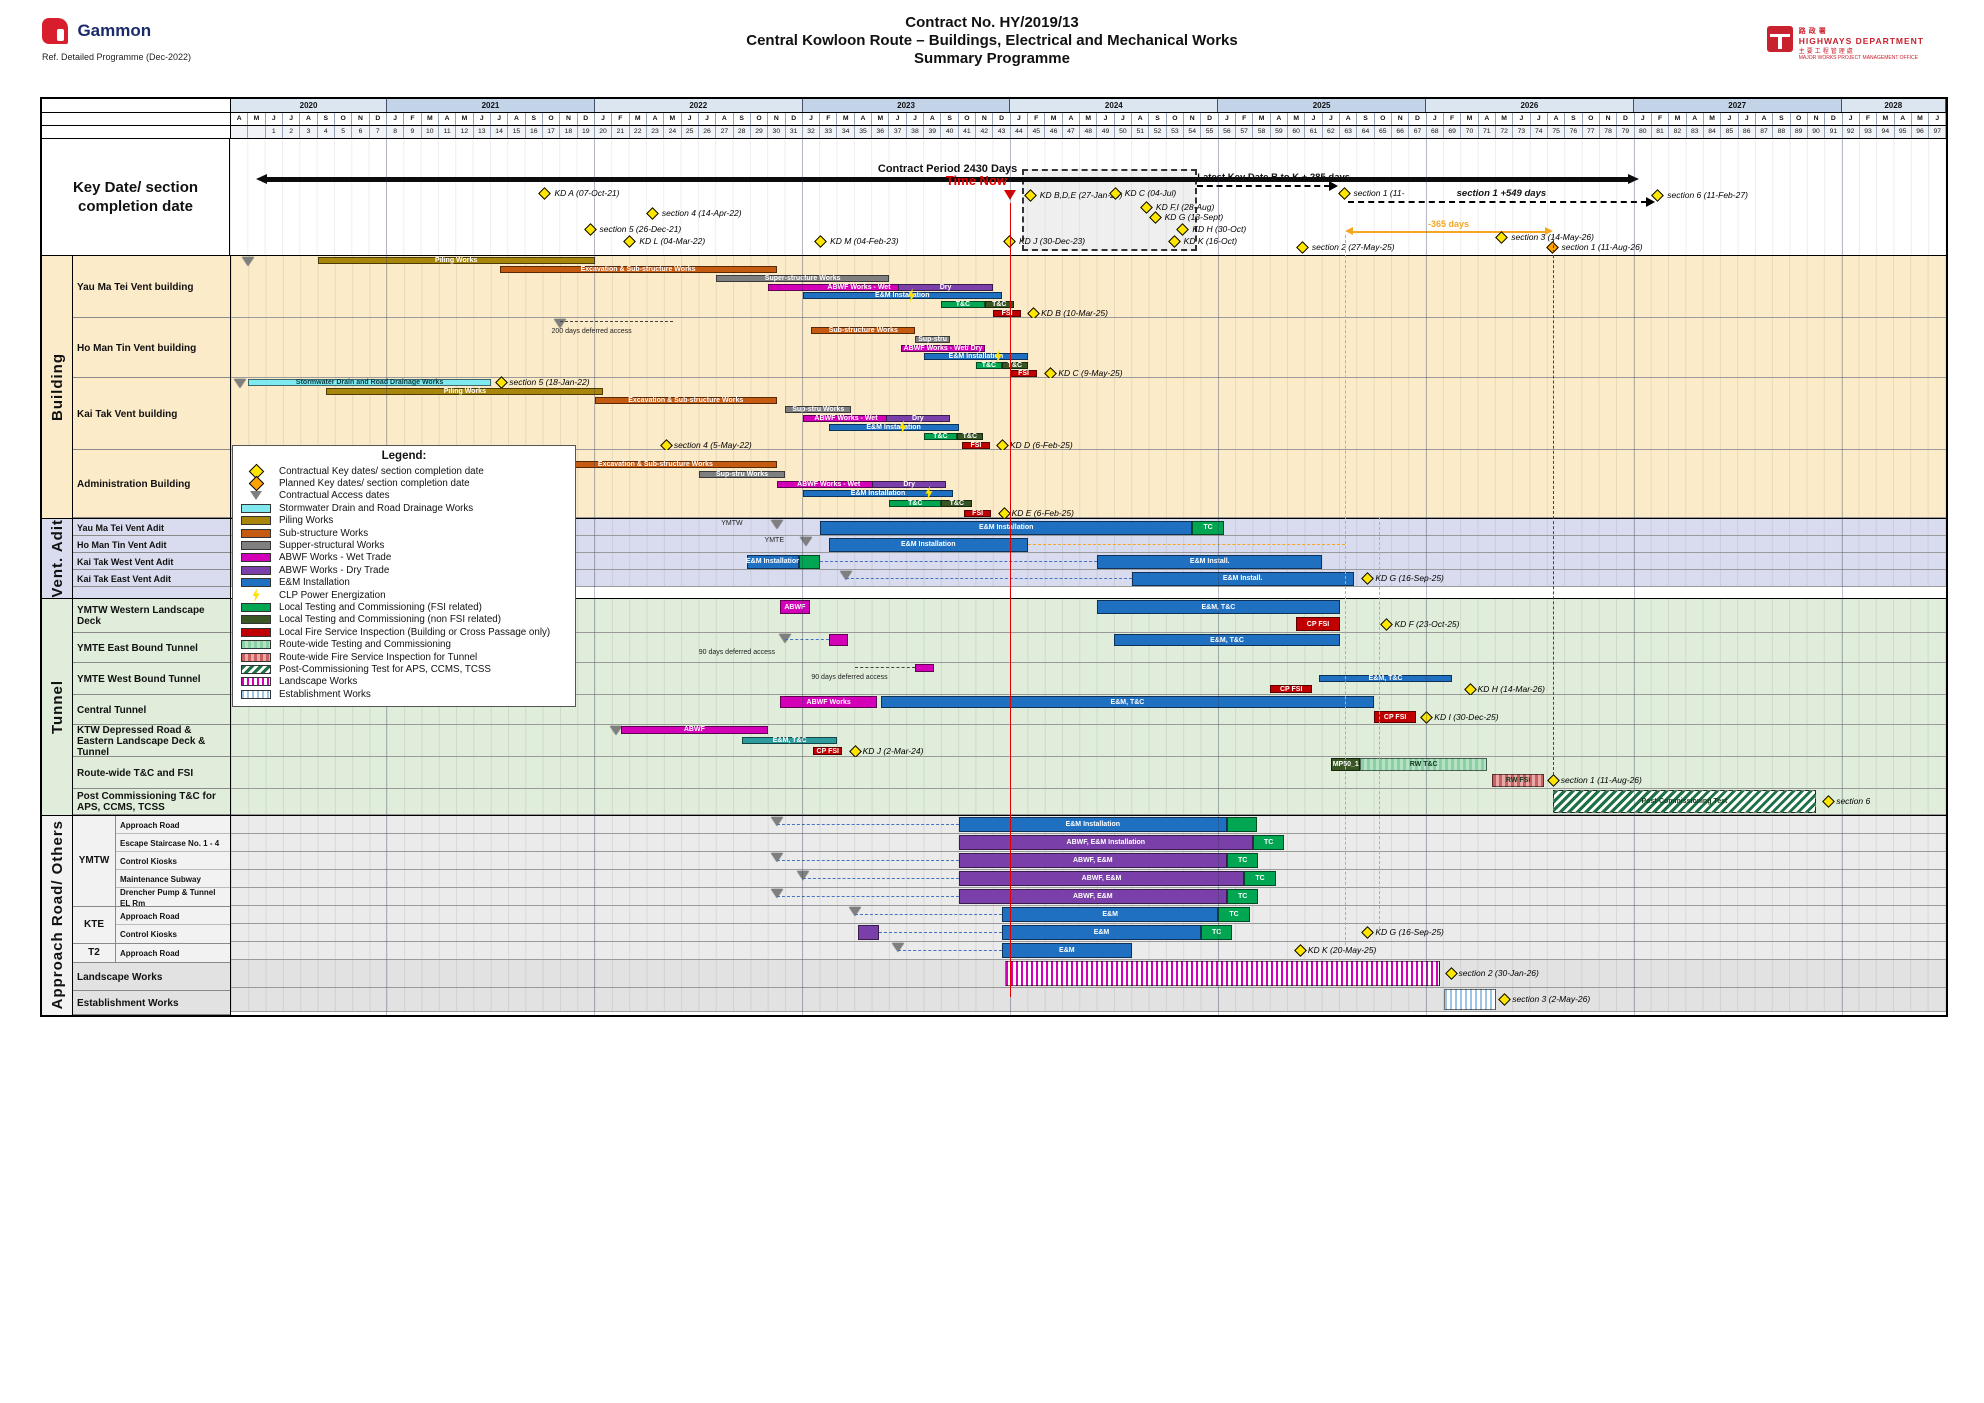 The height and width of the screenshot is (1403, 1984). I want to click on keydate-label: KD I (30-Dec-25), so click(1466, 716).